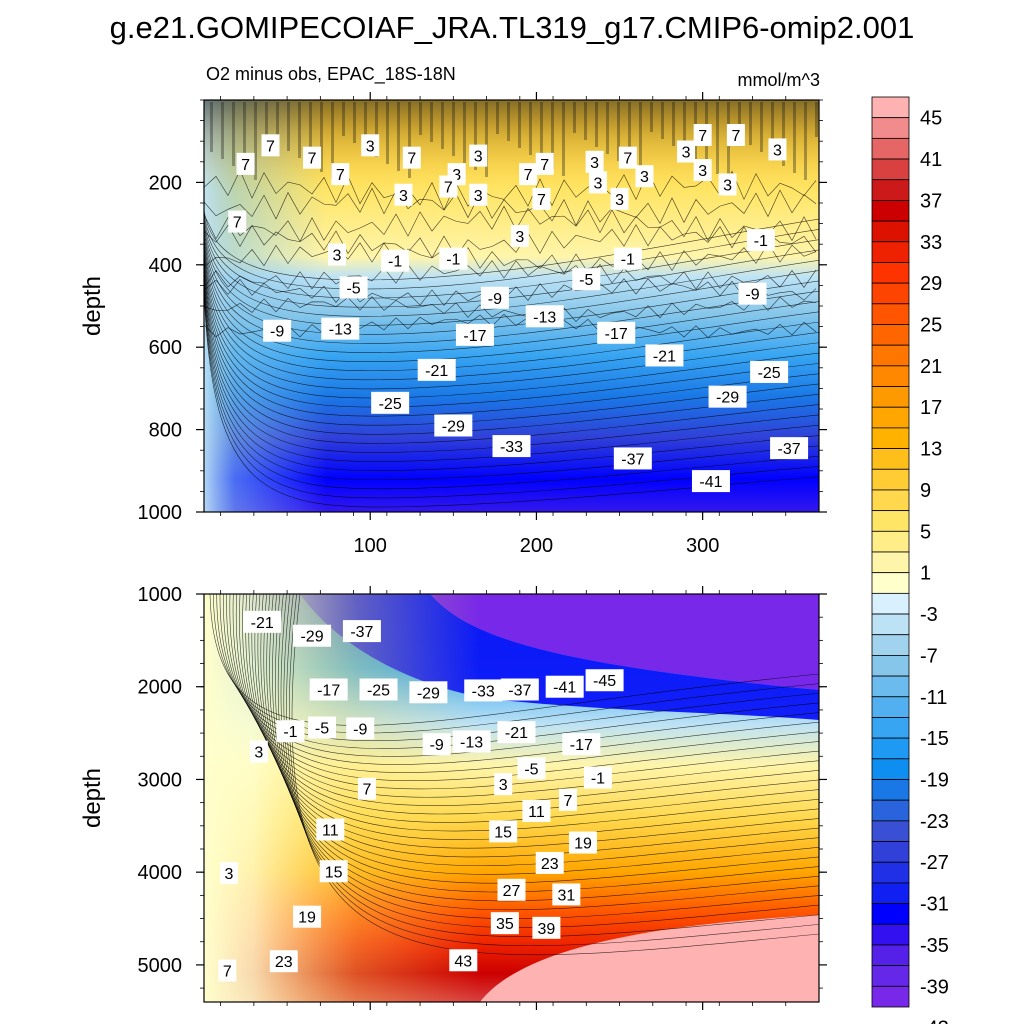  Describe the element at coordinates (307, 916) in the screenshot. I see `contour-label: 19` at that location.